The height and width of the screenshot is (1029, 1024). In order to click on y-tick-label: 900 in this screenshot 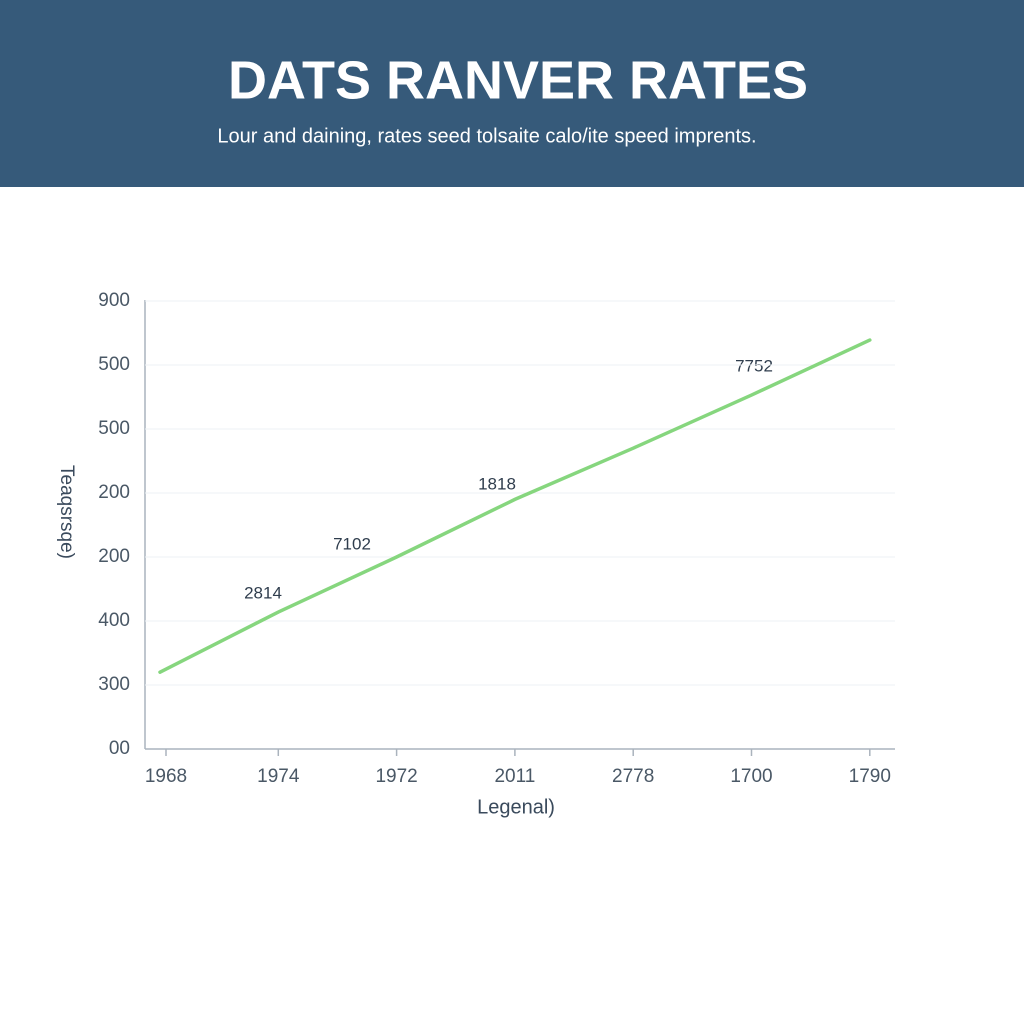, I will do `click(114, 300)`.